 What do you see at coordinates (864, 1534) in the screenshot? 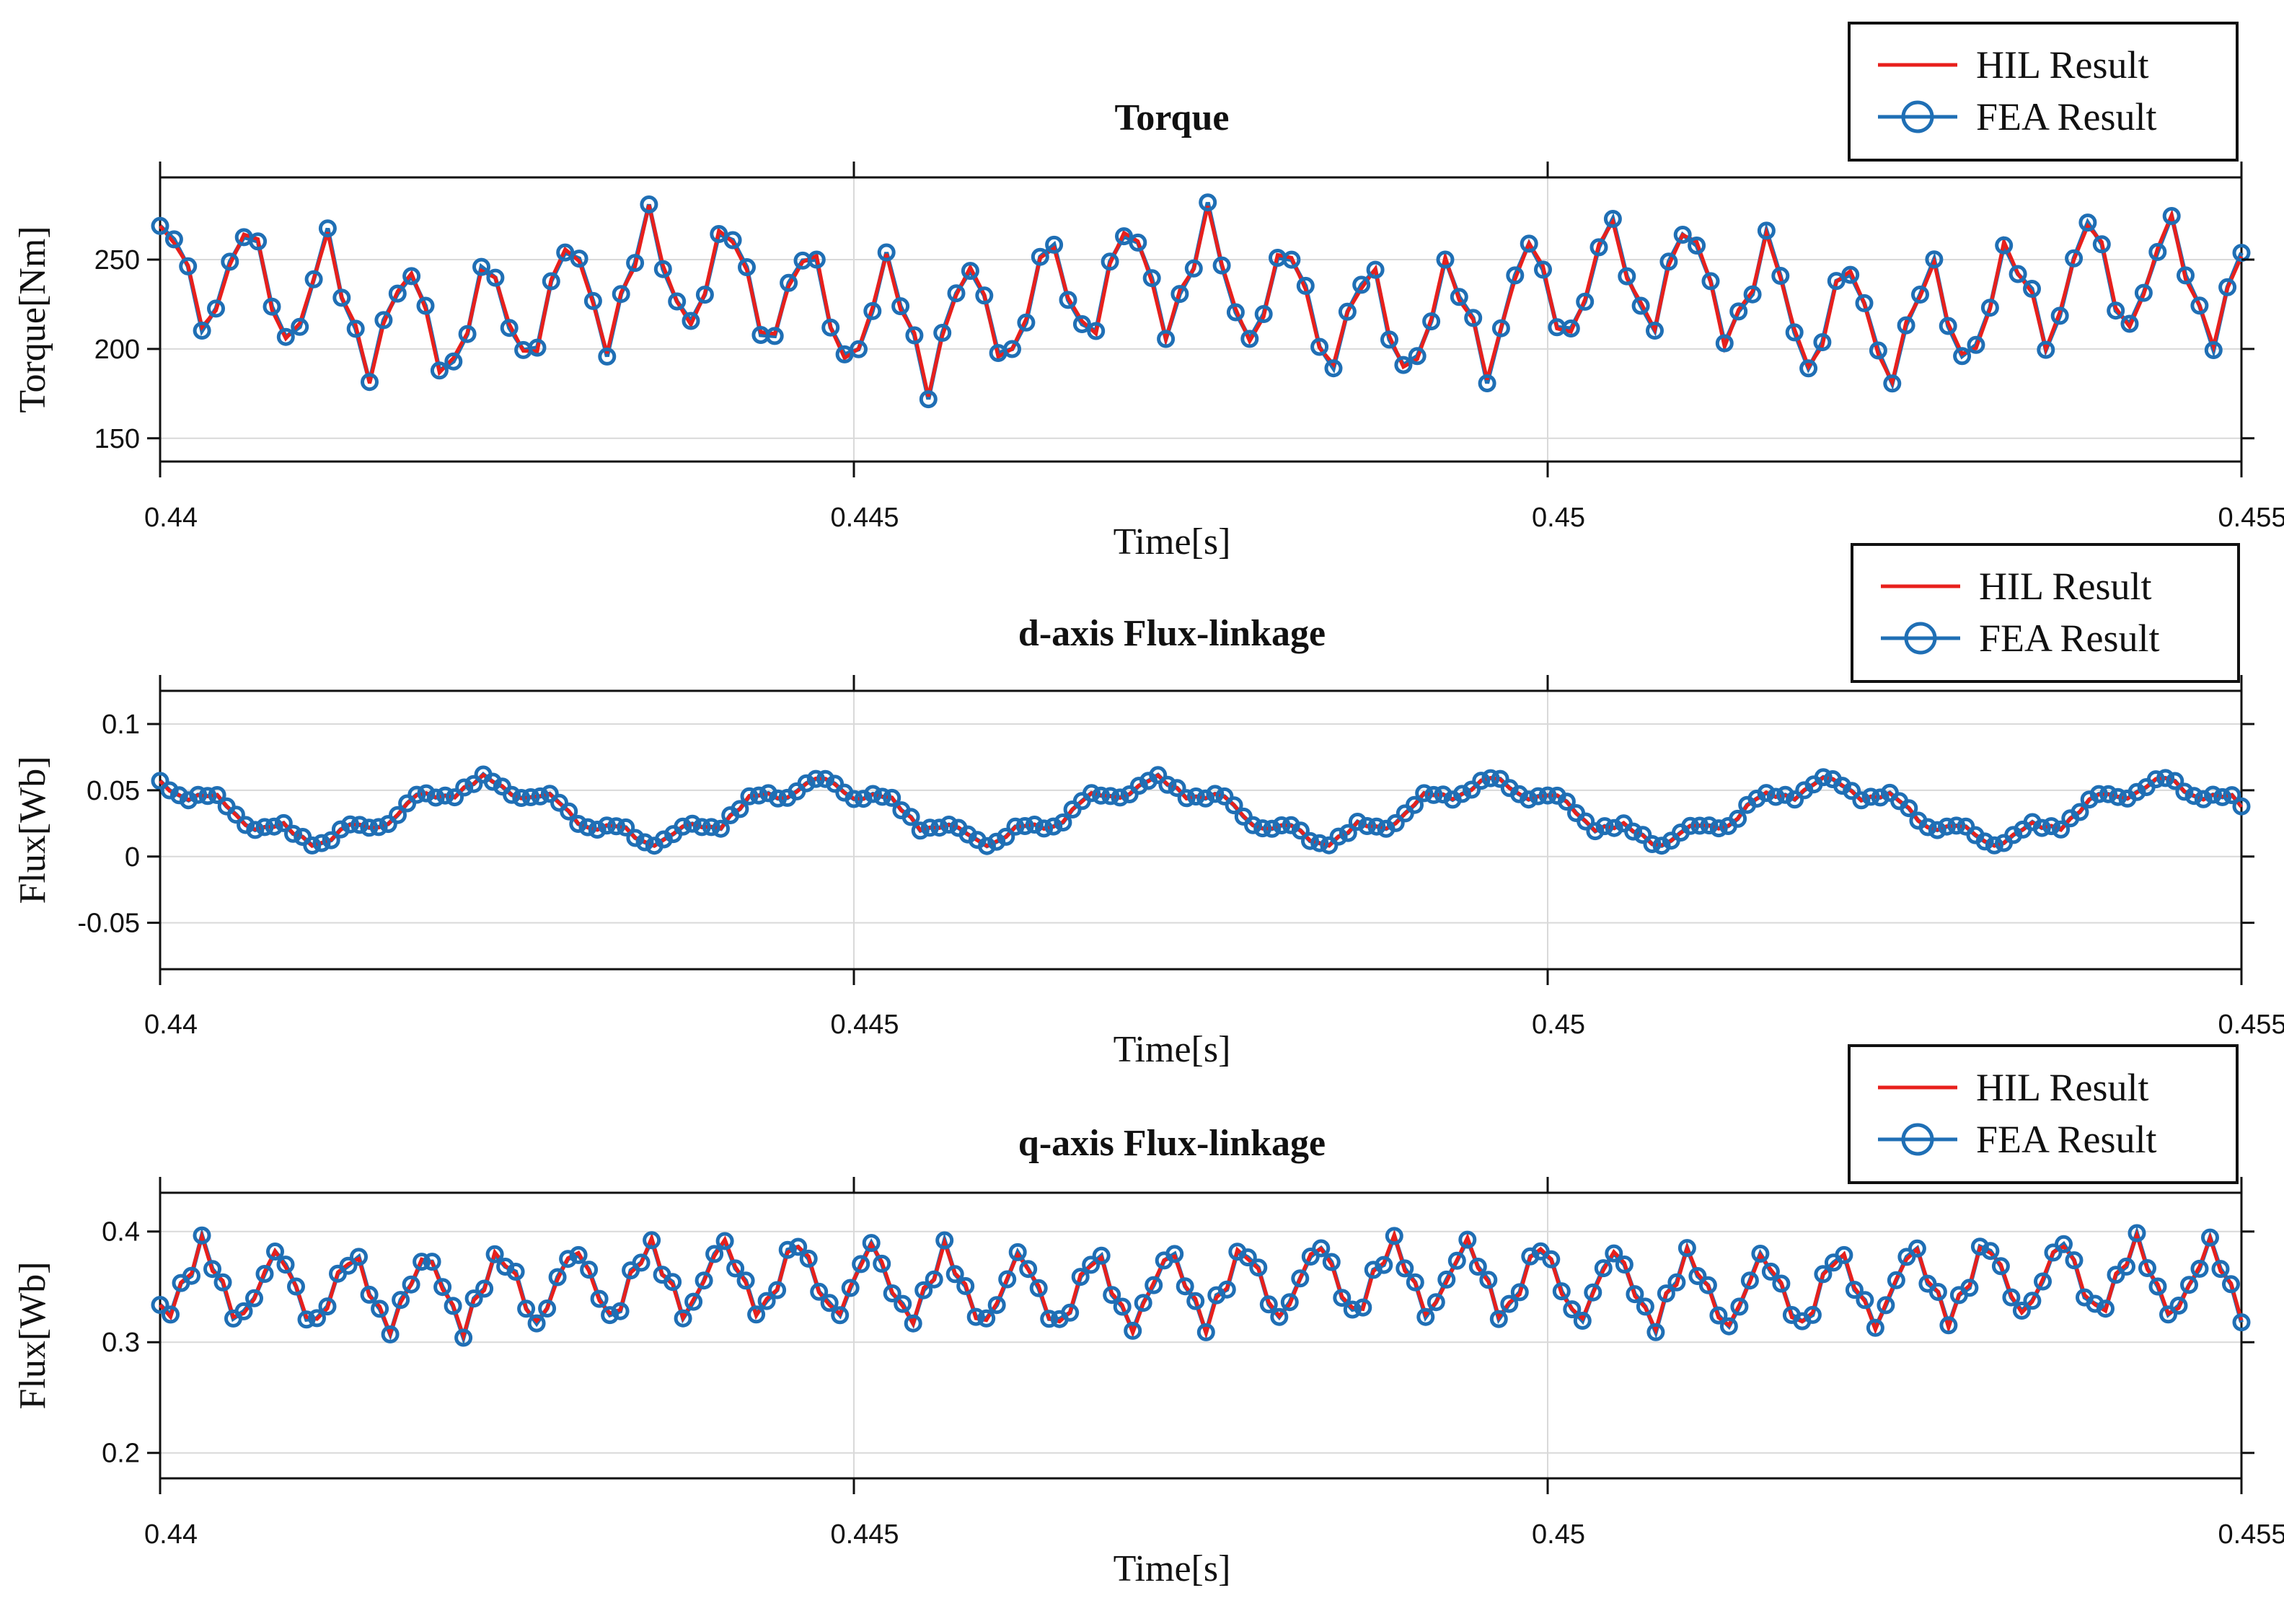
I see `x-tick-label: 0.445` at bounding box center [864, 1534].